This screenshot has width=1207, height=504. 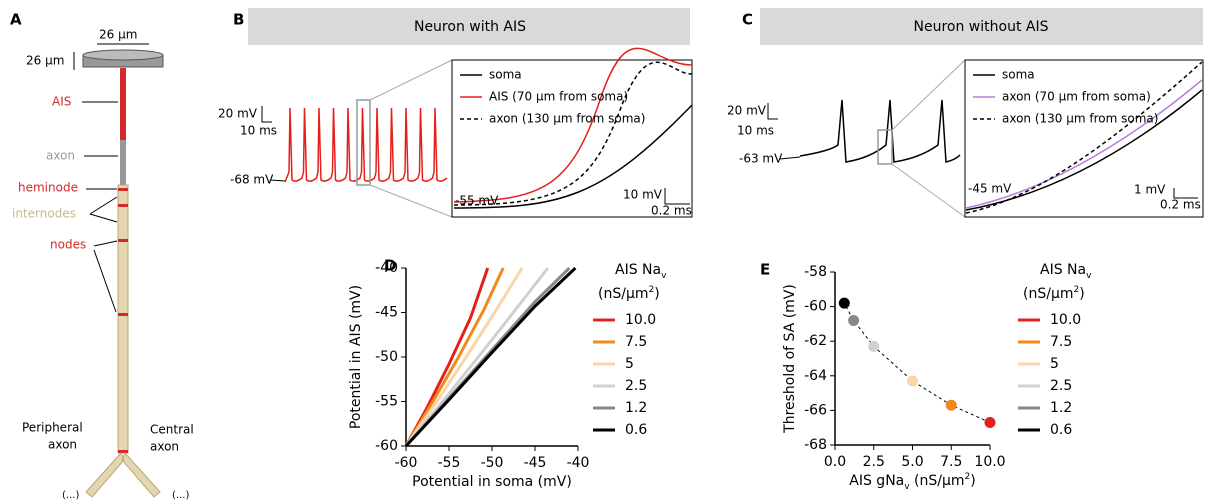 I want to click on peripheral-label: axon, so click(x=62, y=445).